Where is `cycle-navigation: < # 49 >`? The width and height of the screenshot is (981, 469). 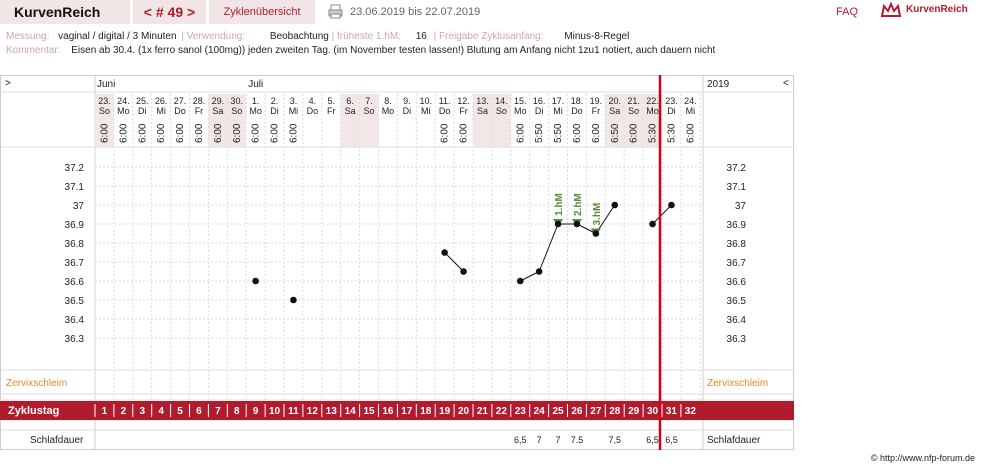 cycle-navigation: < # 49 > is located at coordinates (169, 12).